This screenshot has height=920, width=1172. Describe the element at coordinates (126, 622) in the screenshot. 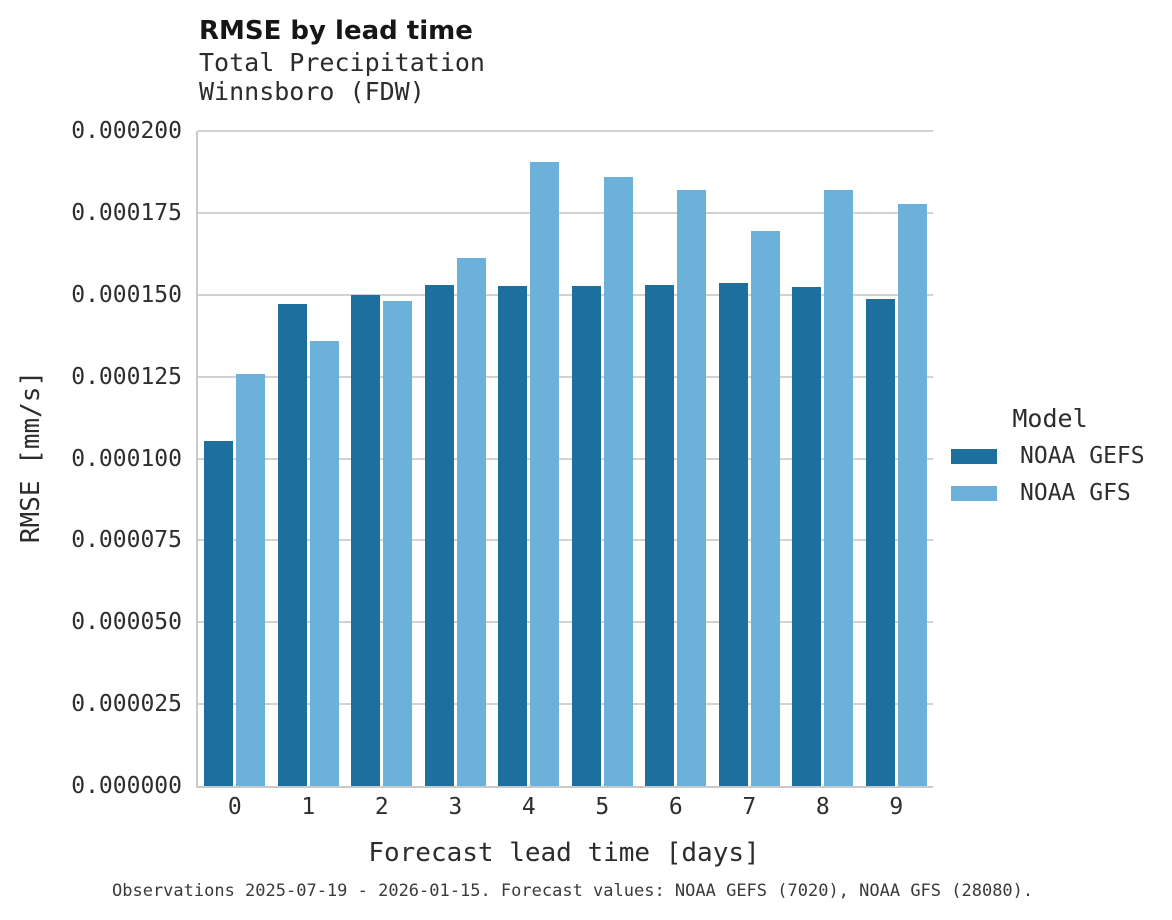

I see `y-axis-tick-label: 0.000050` at that location.